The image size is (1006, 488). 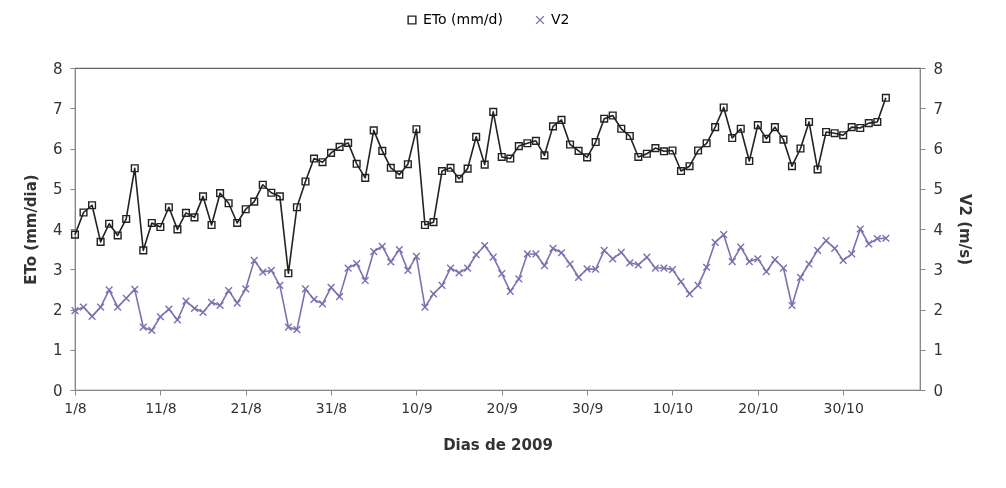 What do you see at coordinates (673, 407) in the screenshot?
I see `x-tick-label: 10/10` at bounding box center [673, 407].